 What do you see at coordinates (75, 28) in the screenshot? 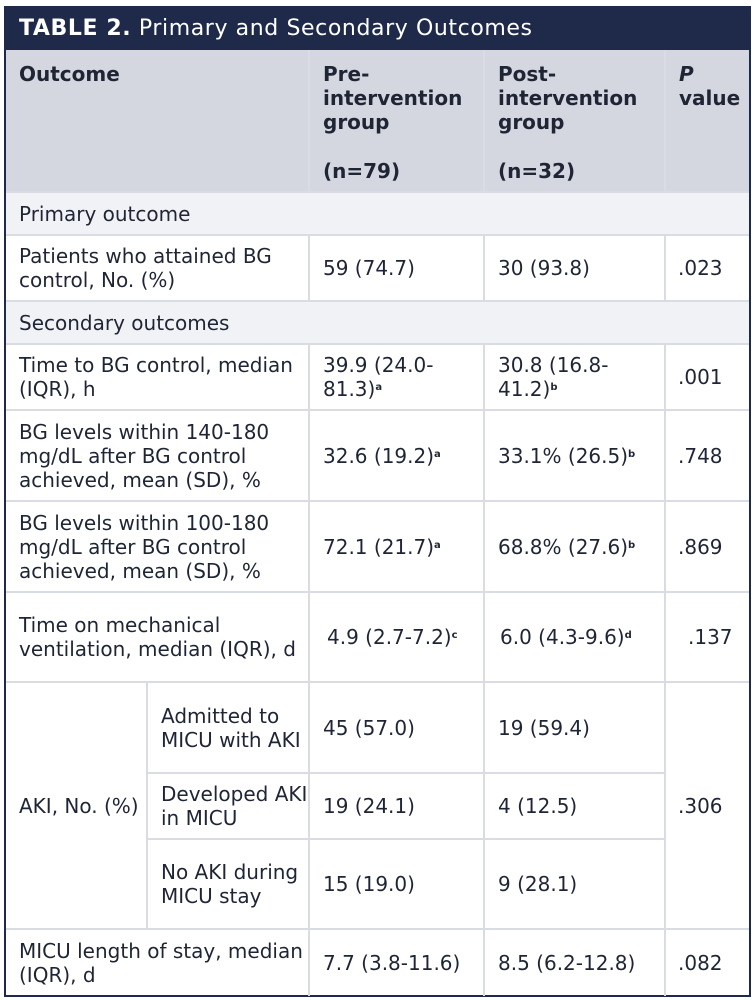
I see `table-number: TABLE 2.` at bounding box center [75, 28].